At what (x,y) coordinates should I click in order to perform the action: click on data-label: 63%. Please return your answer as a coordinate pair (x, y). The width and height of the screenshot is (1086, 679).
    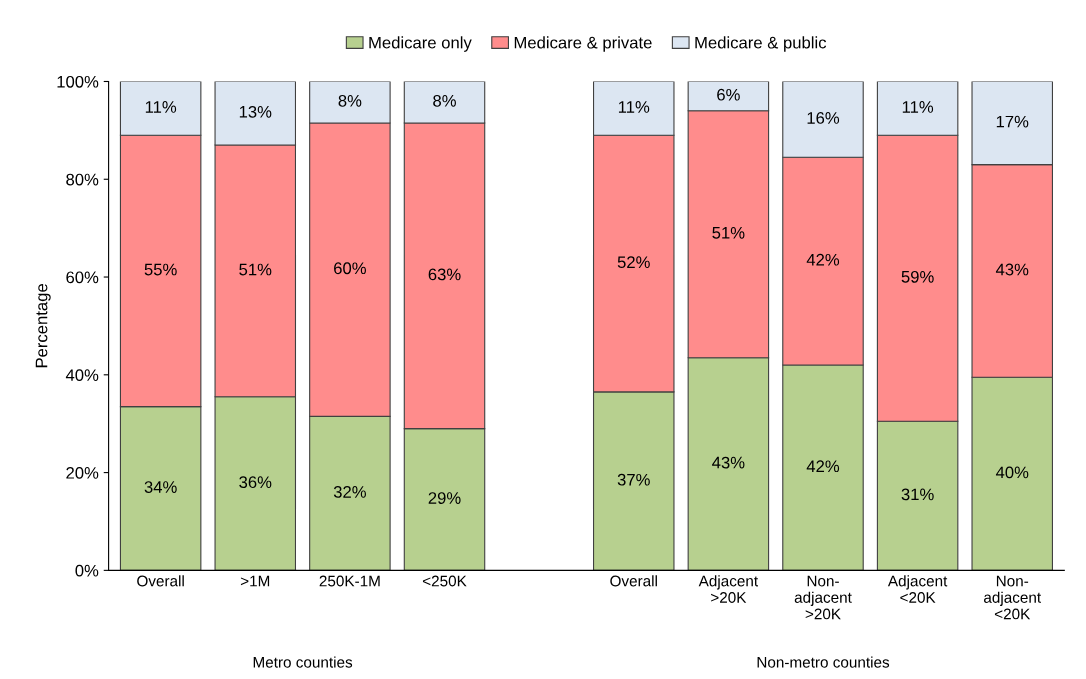
    Looking at the image, I should click on (444, 274).